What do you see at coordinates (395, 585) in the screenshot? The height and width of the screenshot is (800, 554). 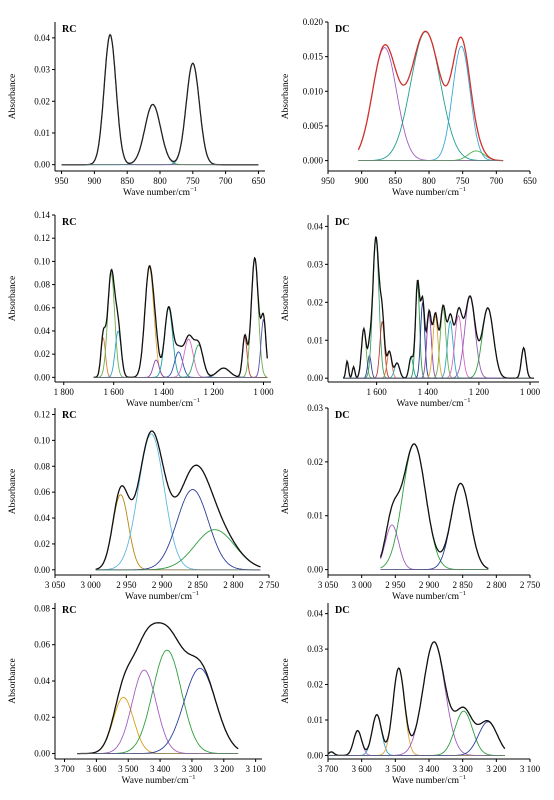 I see `x-tick-label: 2 950` at bounding box center [395, 585].